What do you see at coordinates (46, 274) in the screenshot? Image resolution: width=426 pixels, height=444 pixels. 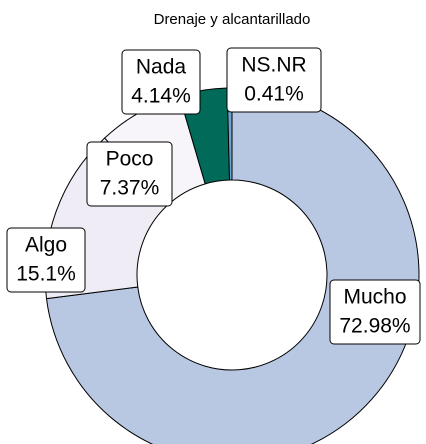 I see `label-value: 15.1%` at bounding box center [46, 274].